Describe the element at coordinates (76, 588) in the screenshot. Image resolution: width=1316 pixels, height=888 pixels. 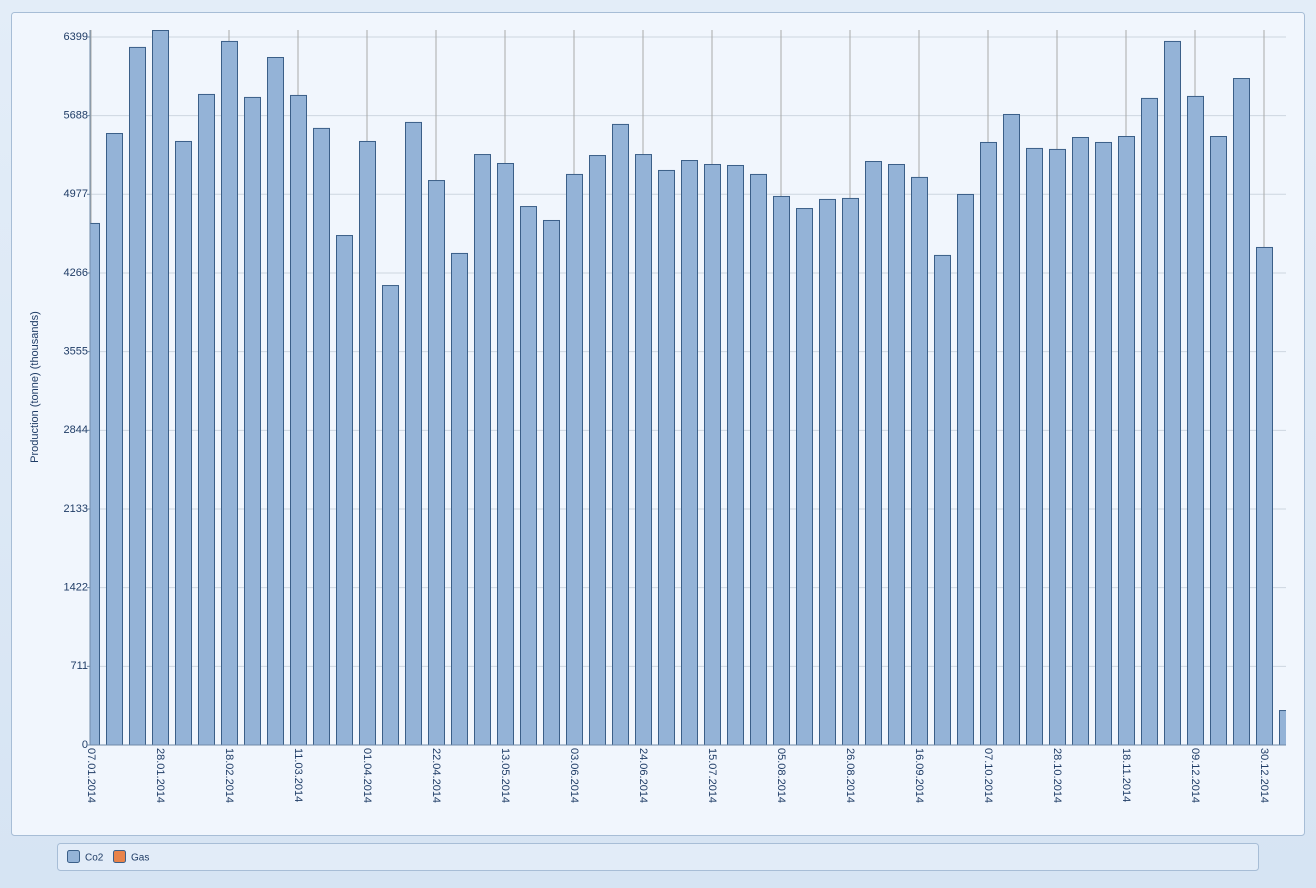
I see `y-tick-label: 1422` at that location.